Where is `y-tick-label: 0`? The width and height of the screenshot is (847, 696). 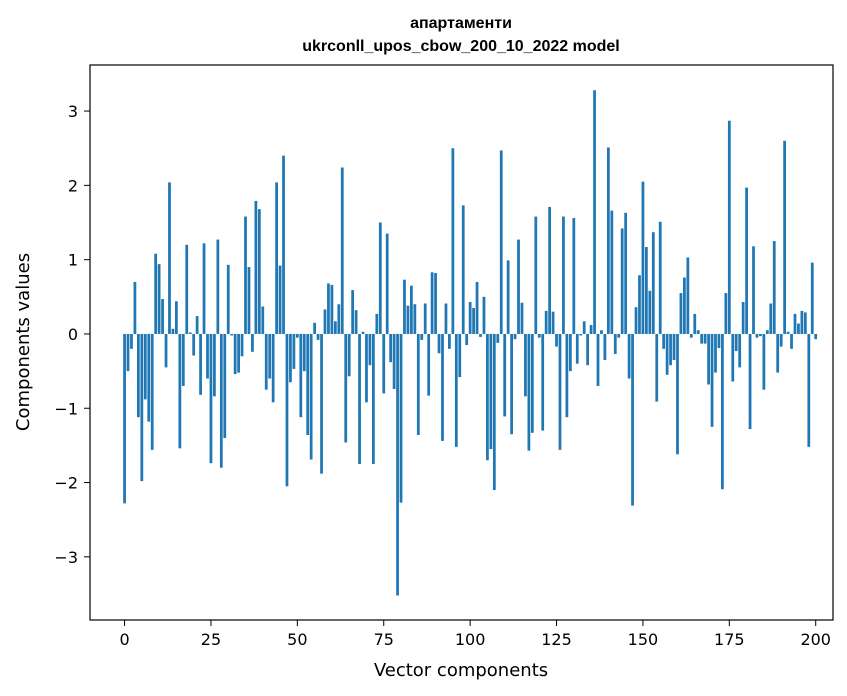
y-tick-label: 0 is located at coordinates (73, 334).